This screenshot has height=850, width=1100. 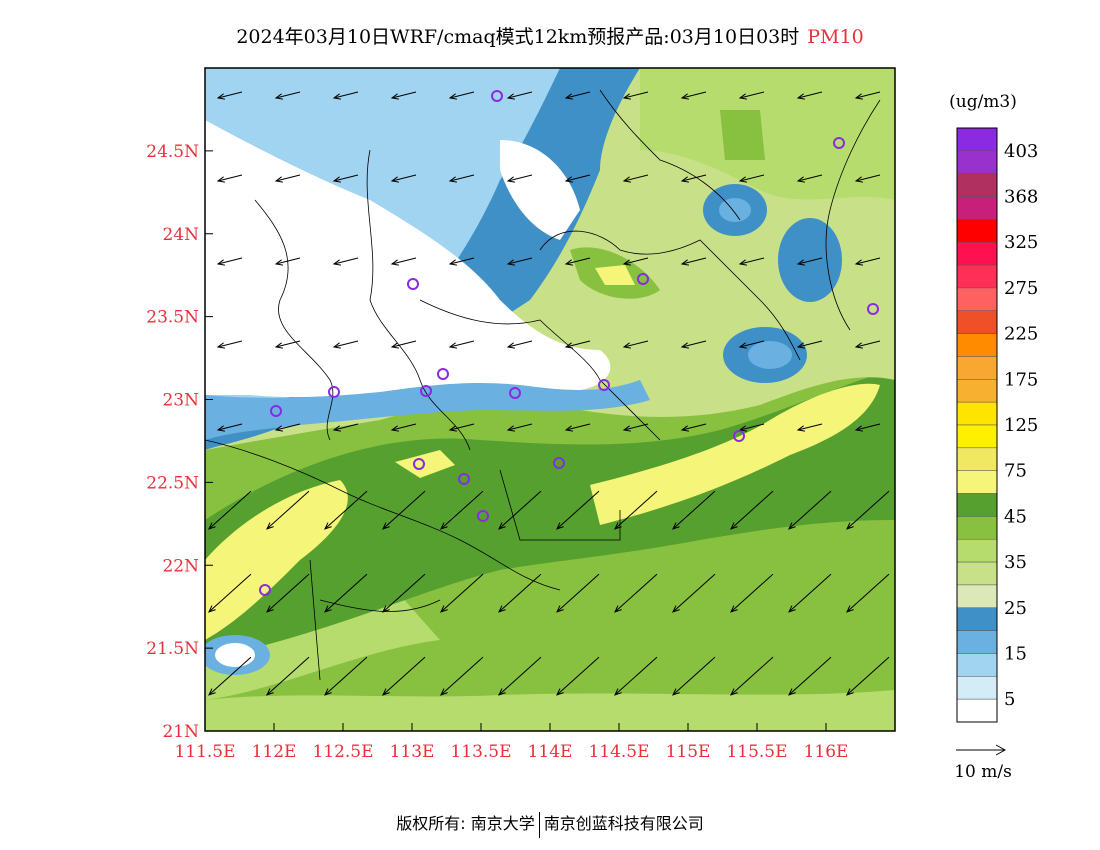 What do you see at coordinates (1021, 379) in the screenshot?
I see `legend-label: 175` at bounding box center [1021, 379].